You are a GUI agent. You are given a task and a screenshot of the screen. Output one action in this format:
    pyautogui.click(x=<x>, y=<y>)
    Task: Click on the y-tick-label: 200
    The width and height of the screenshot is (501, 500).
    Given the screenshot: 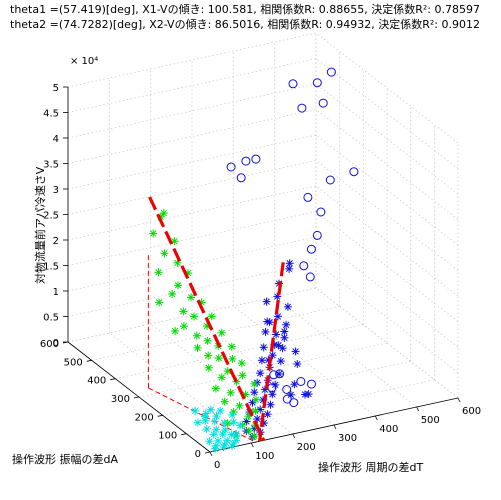 What is the action you would take?
    pyautogui.click(x=144, y=417)
    